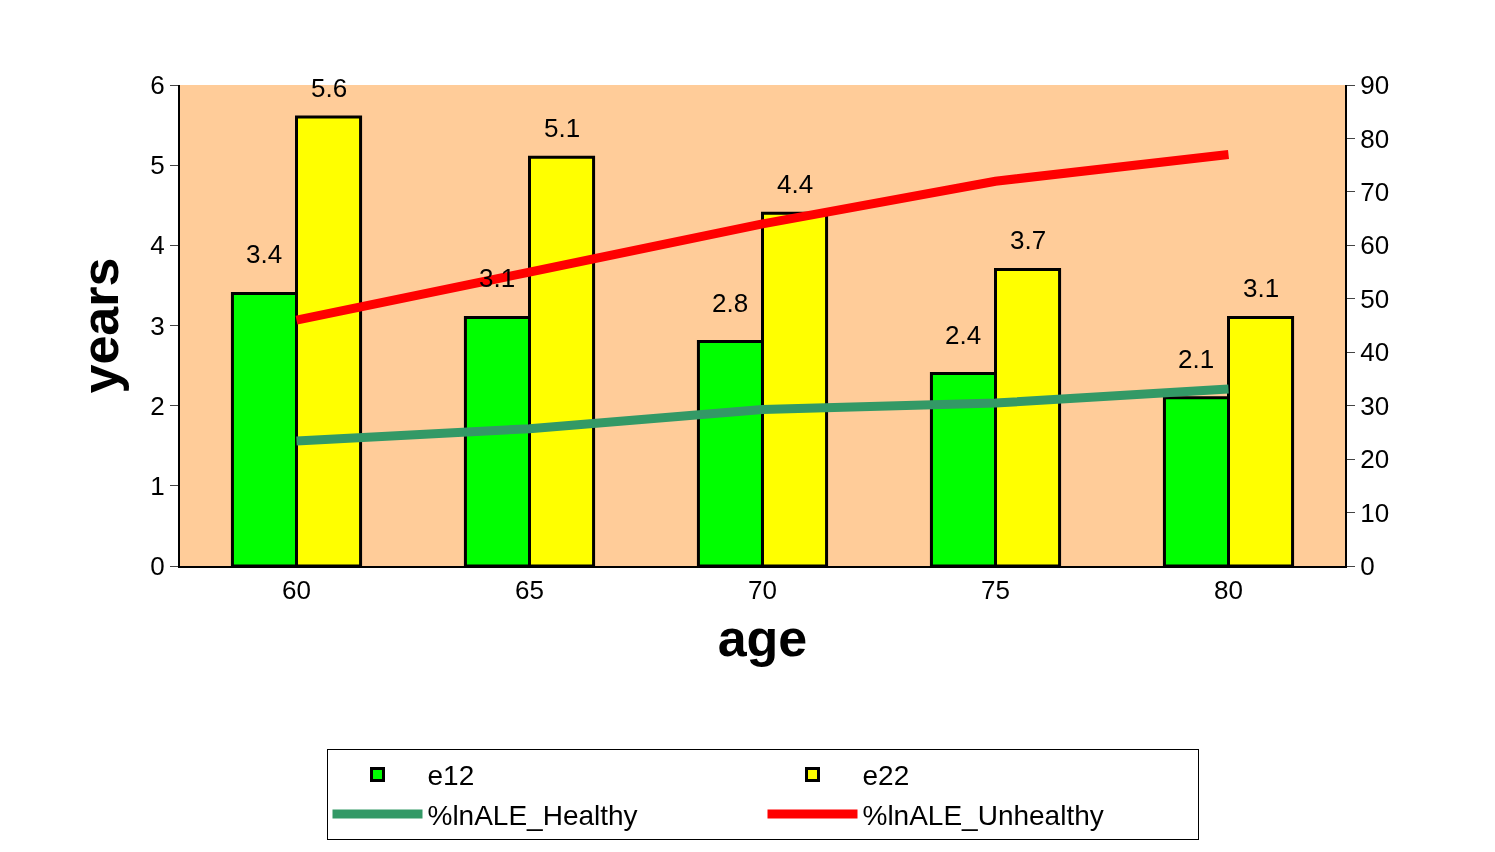  Describe the element at coordinates (886, 776) in the screenshot. I see `legend-label: e22` at that location.